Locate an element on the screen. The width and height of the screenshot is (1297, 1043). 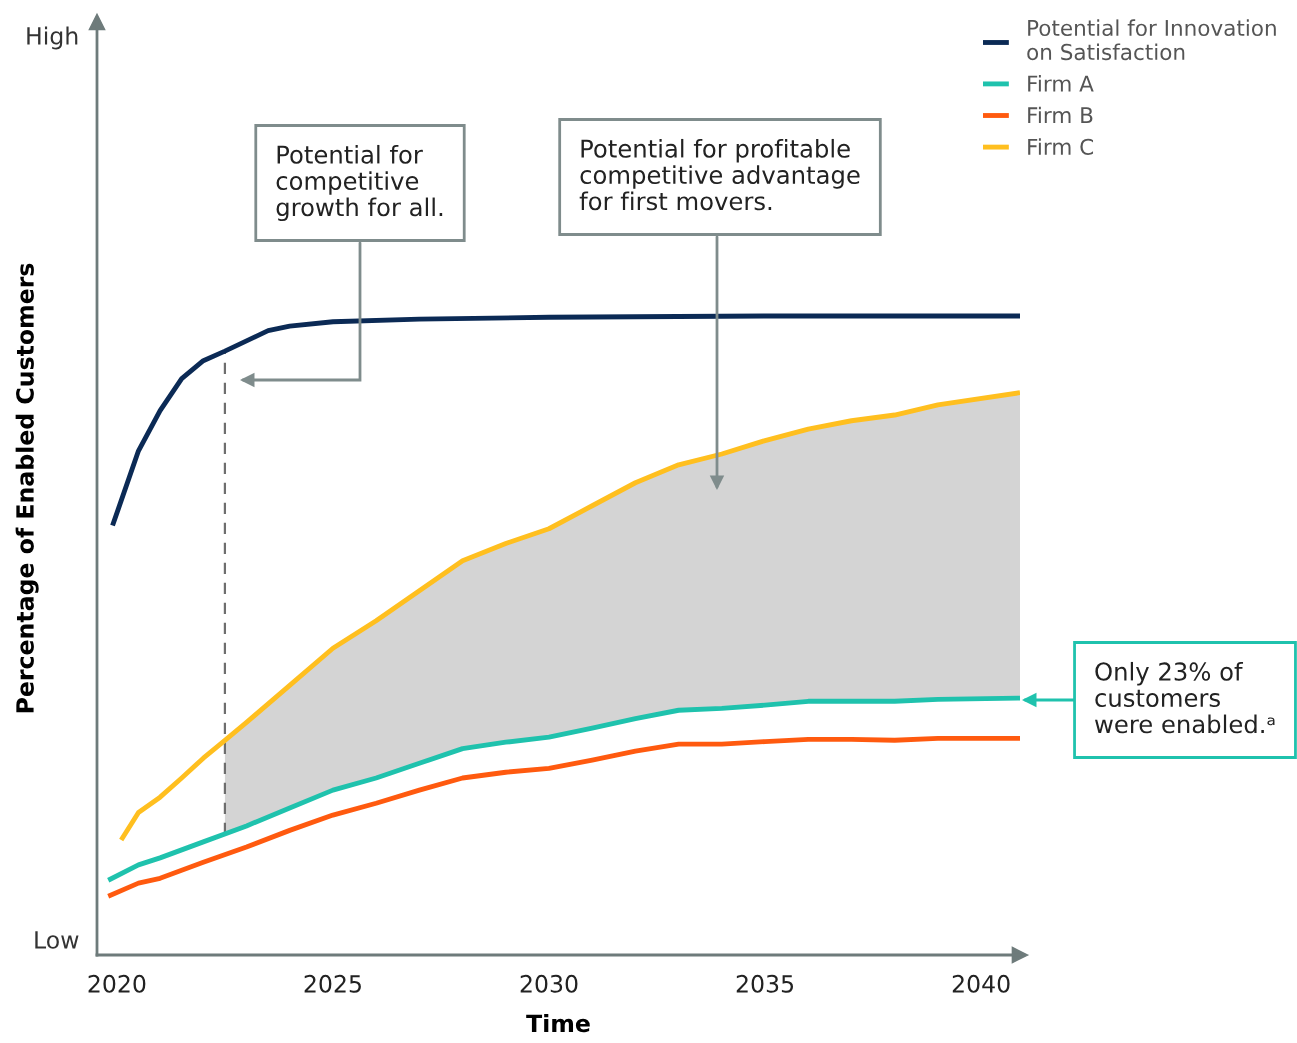
text: High is located at coordinates (52, 38).